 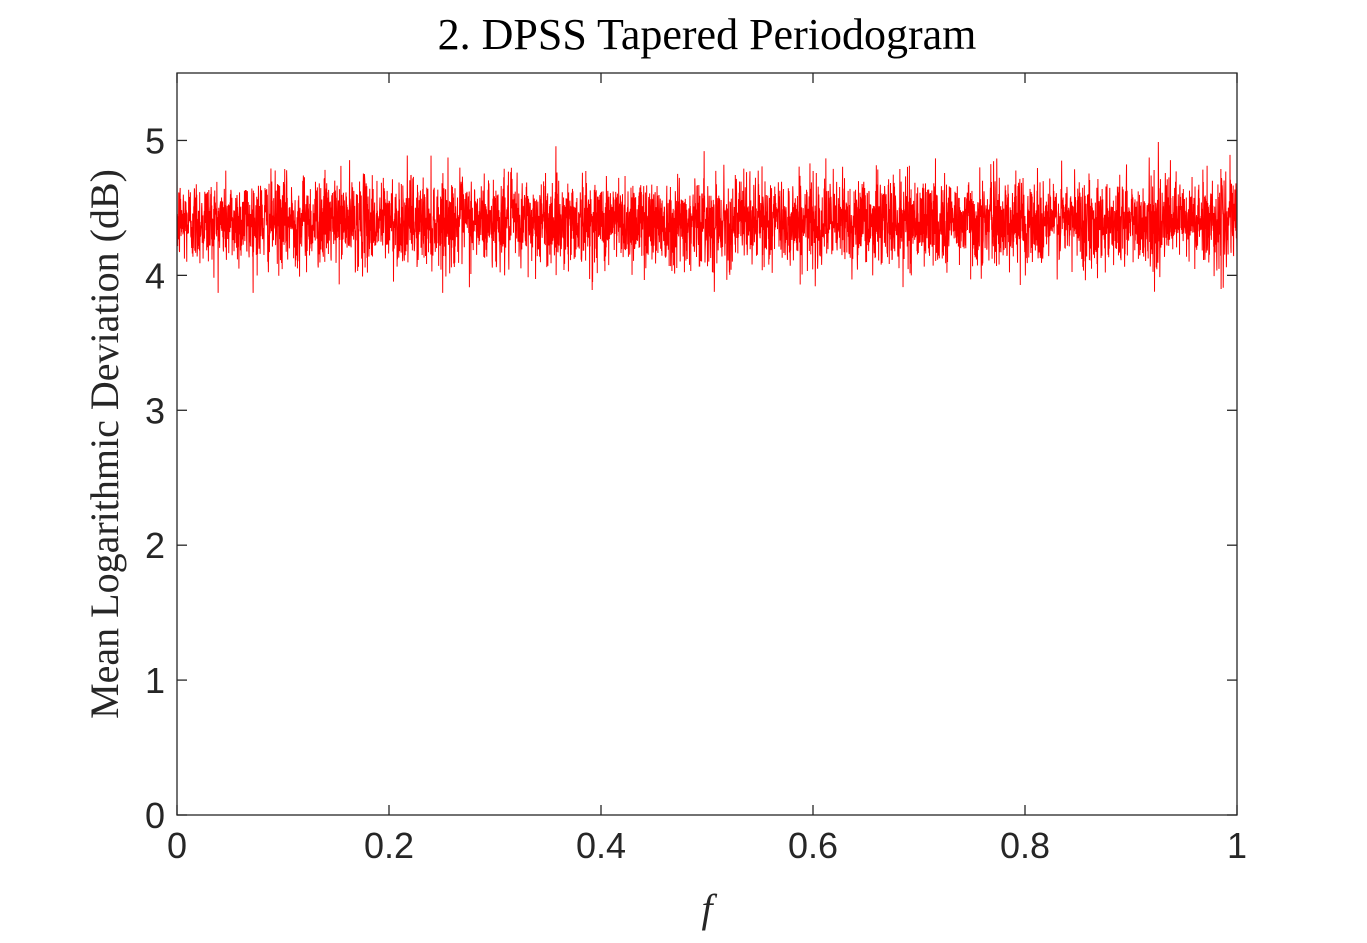 What do you see at coordinates (177, 845) in the screenshot?
I see `x-tick-label: 0` at bounding box center [177, 845].